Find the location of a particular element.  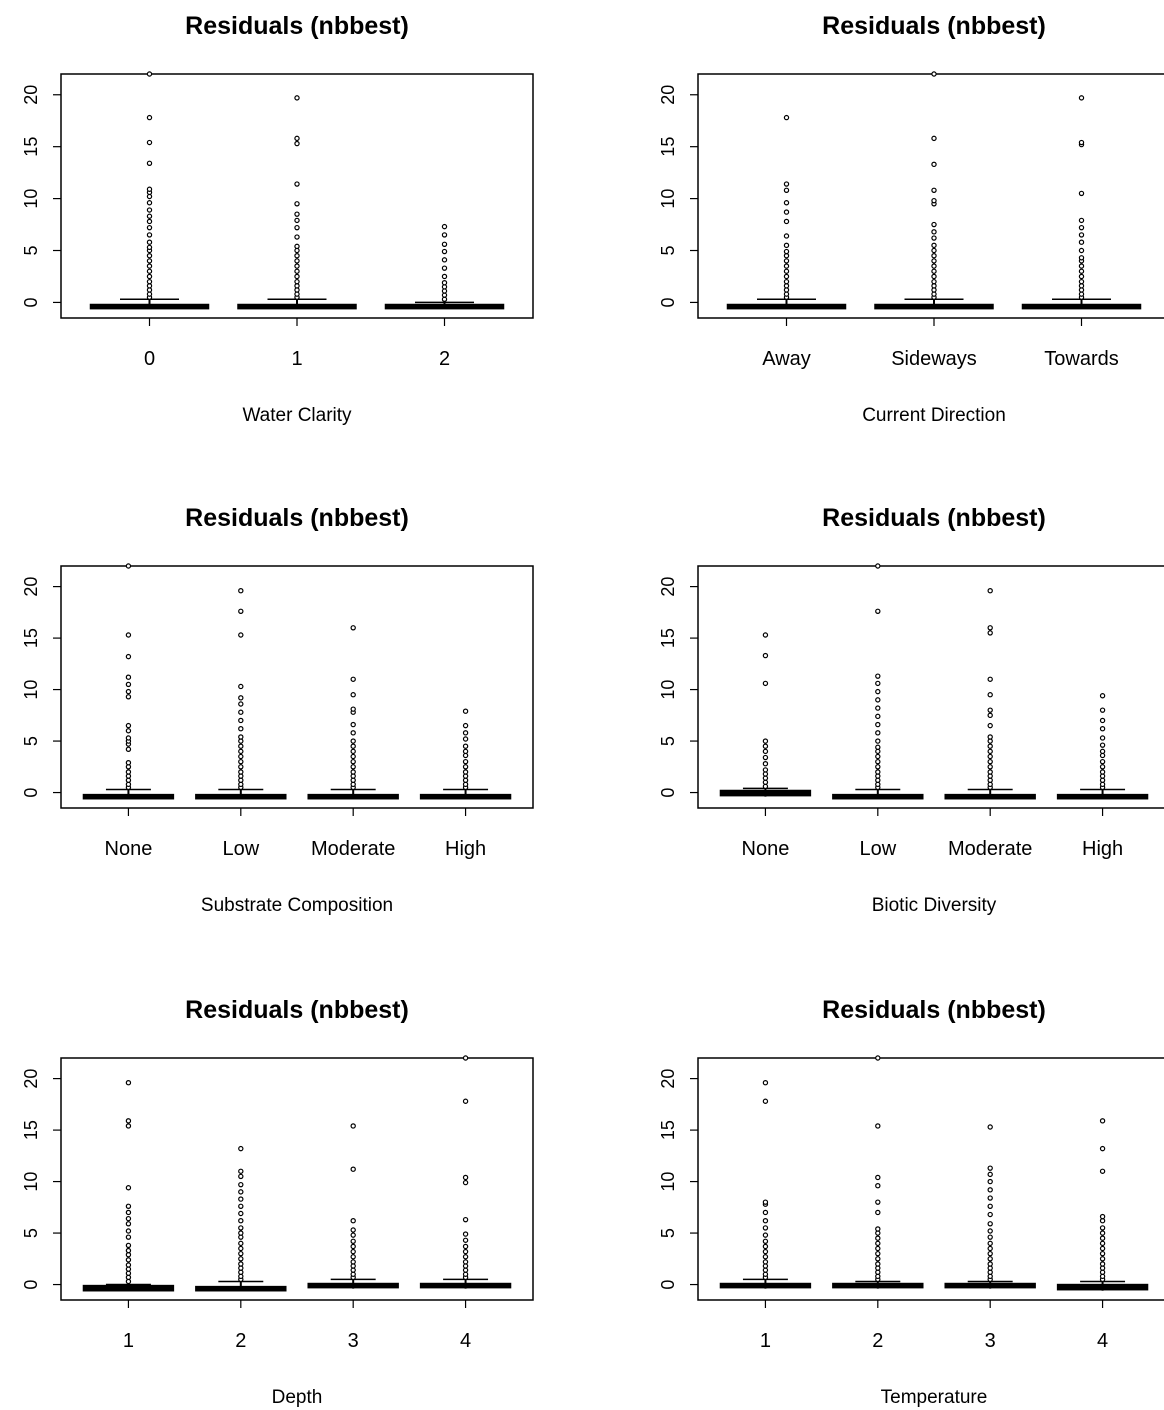

y-tick-label: 0 is located at coordinates (668, 1285).